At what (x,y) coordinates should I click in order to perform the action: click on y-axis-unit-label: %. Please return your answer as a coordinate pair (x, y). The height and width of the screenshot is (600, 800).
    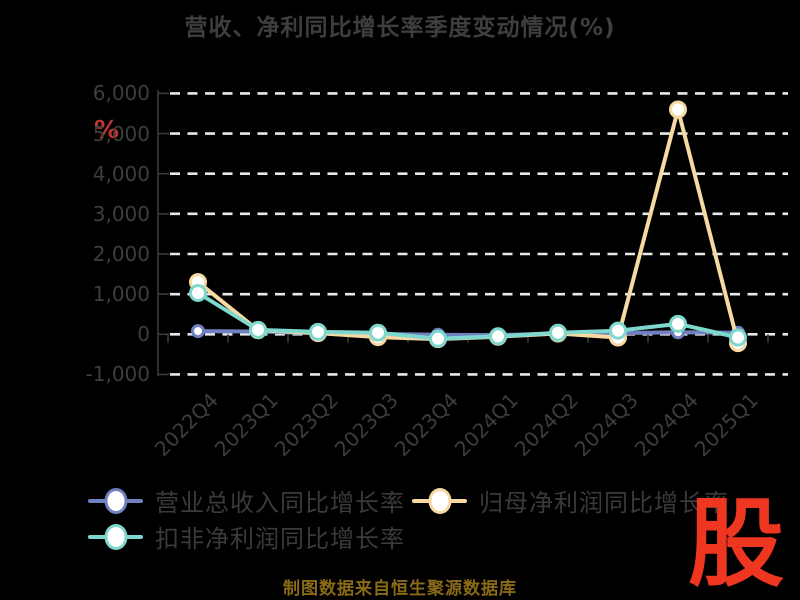
    Looking at the image, I should click on (107, 129).